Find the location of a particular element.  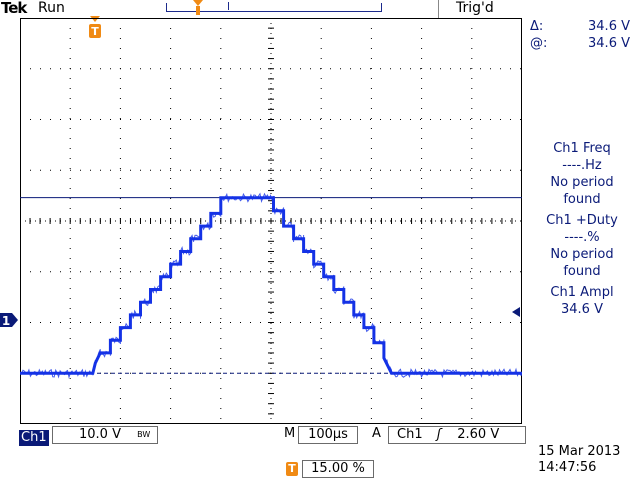

duty-status-line1: No period is located at coordinates (582, 254).